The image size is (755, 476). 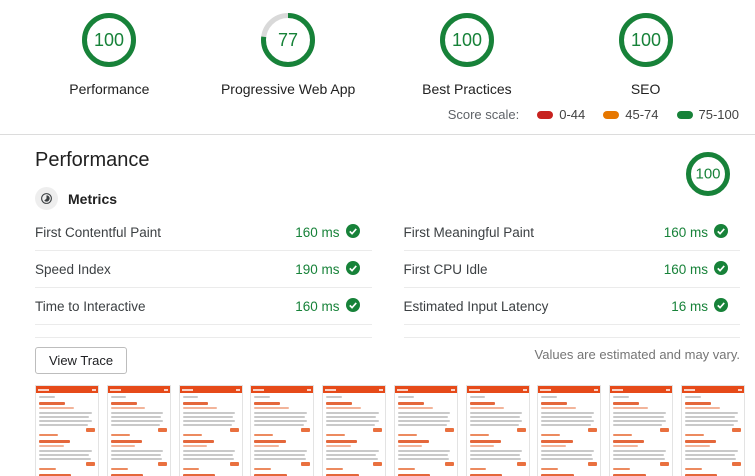 I want to click on scale-range-label: 45-74, so click(x=642, y=114).